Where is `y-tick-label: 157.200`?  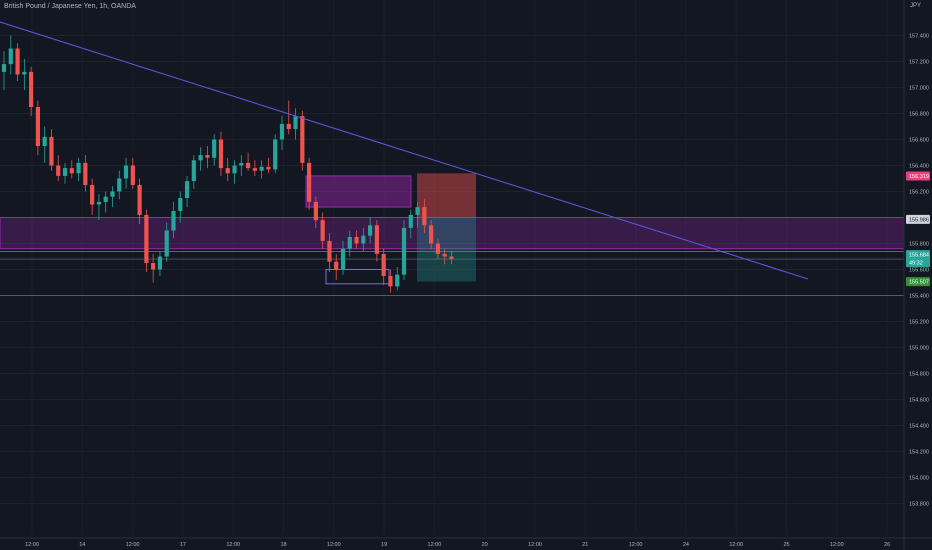
y-tick-label: 157.200 is located at coordinates (919, 63).